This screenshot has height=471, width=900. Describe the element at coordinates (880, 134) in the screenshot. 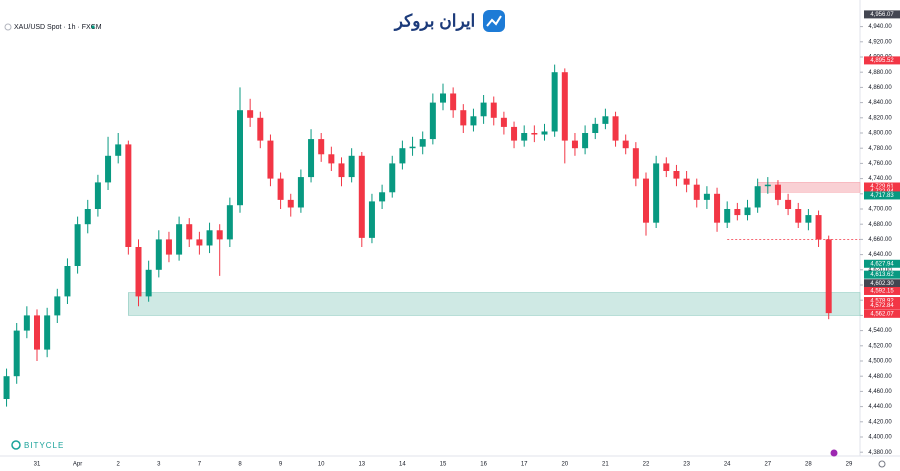

I see `y-tick-label: 4,800.00` at that location.